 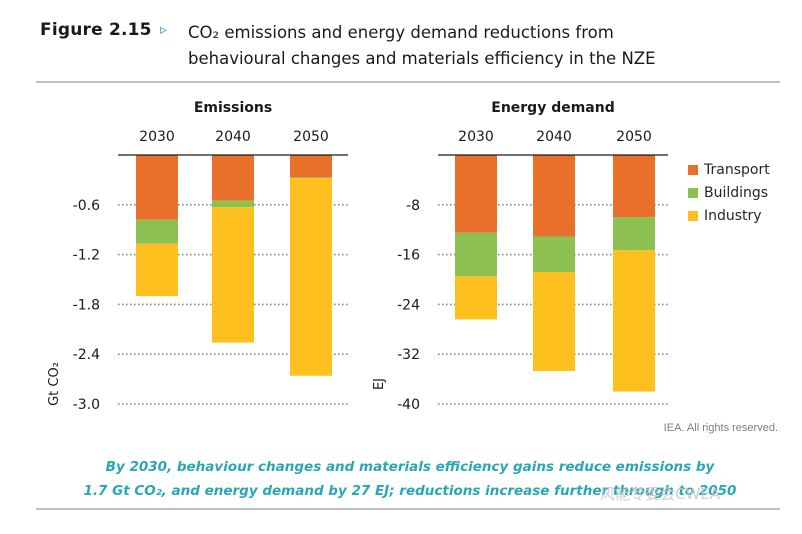 What do you see at coordinates (413, 206) in the screenshot?
I see `energy-tick-label--8: -8` at bounding box center [413, 206].